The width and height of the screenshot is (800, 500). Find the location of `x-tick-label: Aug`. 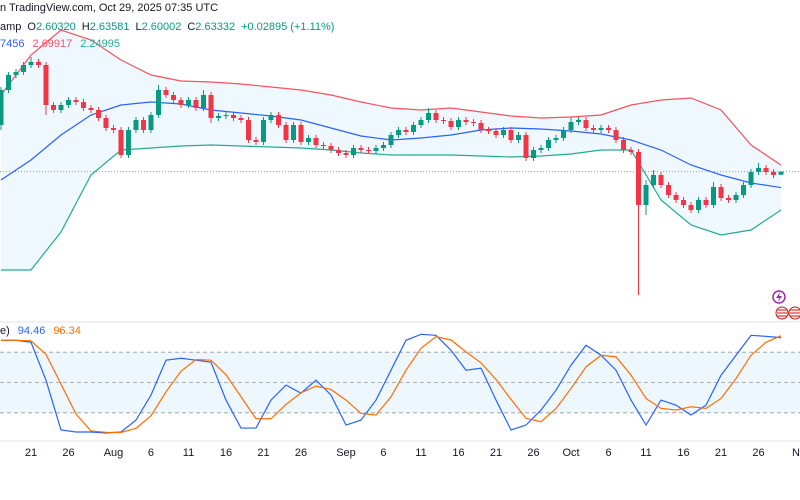

x-tick-label: Aug is located at coordinates (114, 453).